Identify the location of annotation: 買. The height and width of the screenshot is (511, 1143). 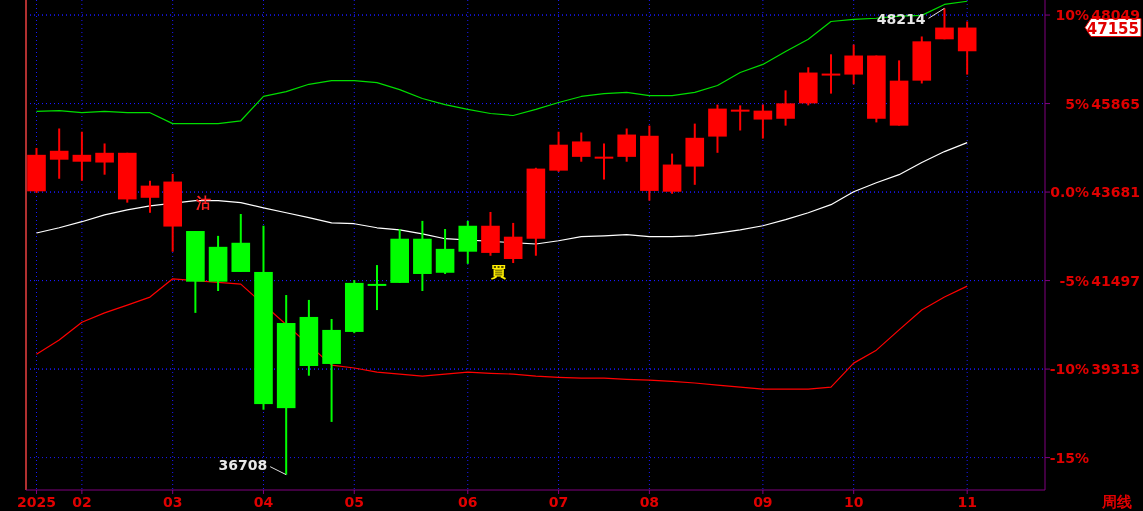
(497, 271).